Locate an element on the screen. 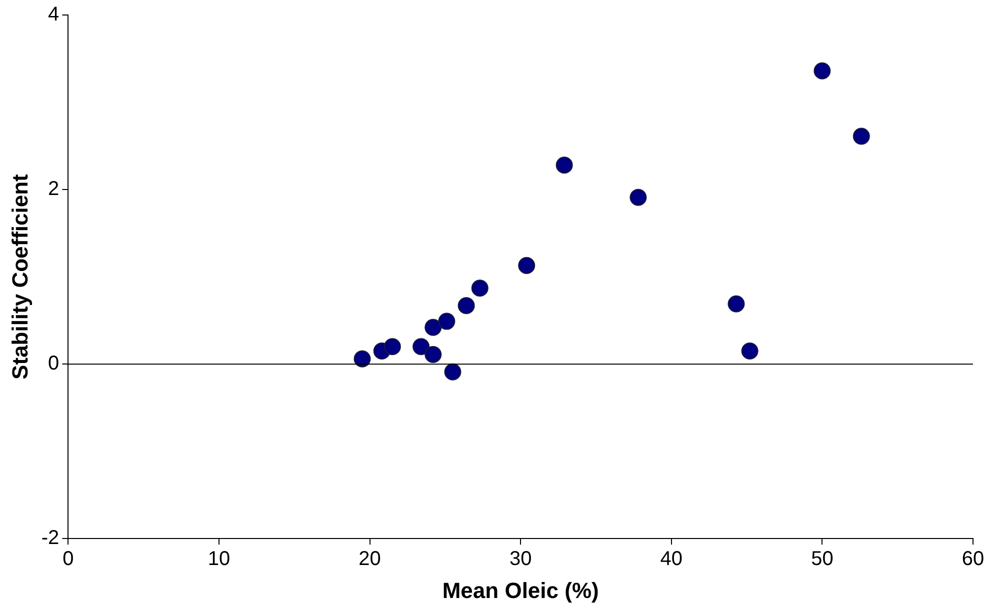 The height and width of the screenshot is (613, 993). y-tick-label: 2 is located at coordinates (54, 189).